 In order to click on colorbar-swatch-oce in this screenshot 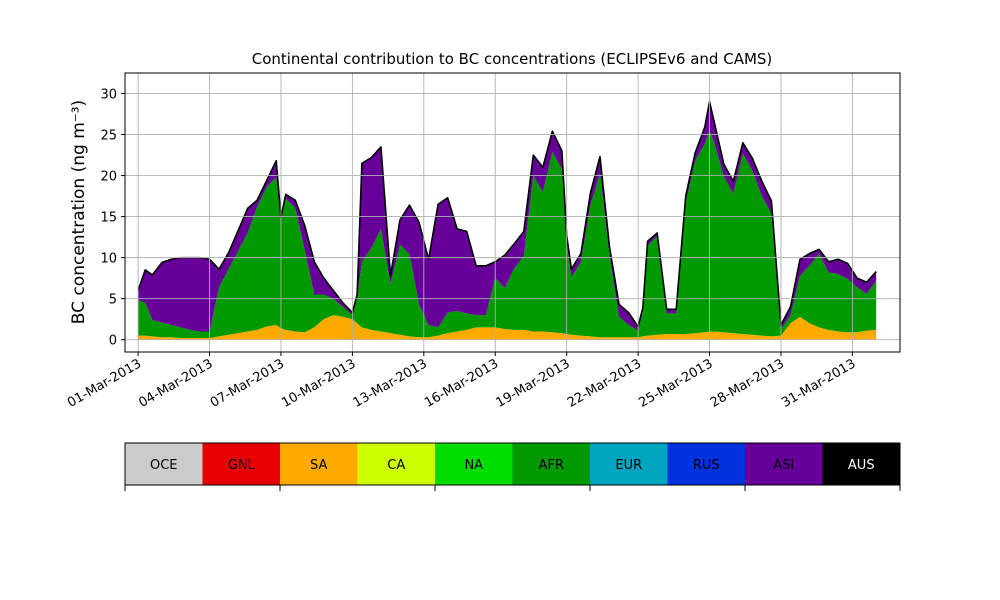, I will do `click(164, 464)`.